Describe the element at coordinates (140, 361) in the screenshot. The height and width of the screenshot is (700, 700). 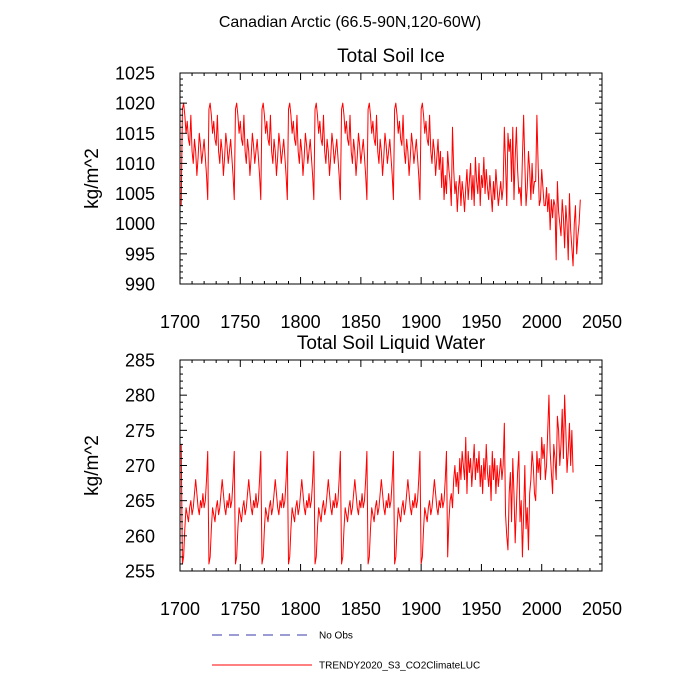
I see `y-tick-label: 285` at that location.